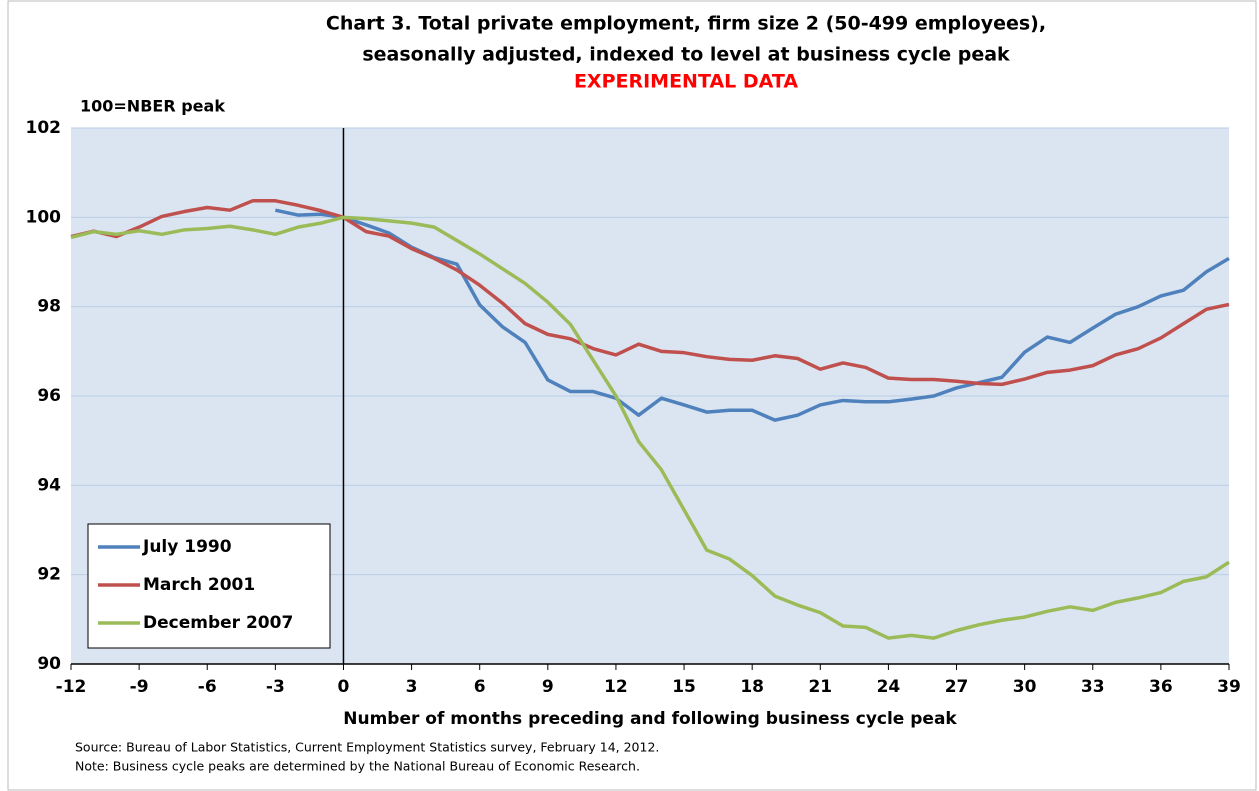 This screenshot has height=791, width=1259. What do you see at coordinates (344, 687) in the screenshot?
I see `x-tick-label: 0` at bounding box center [344, 687].